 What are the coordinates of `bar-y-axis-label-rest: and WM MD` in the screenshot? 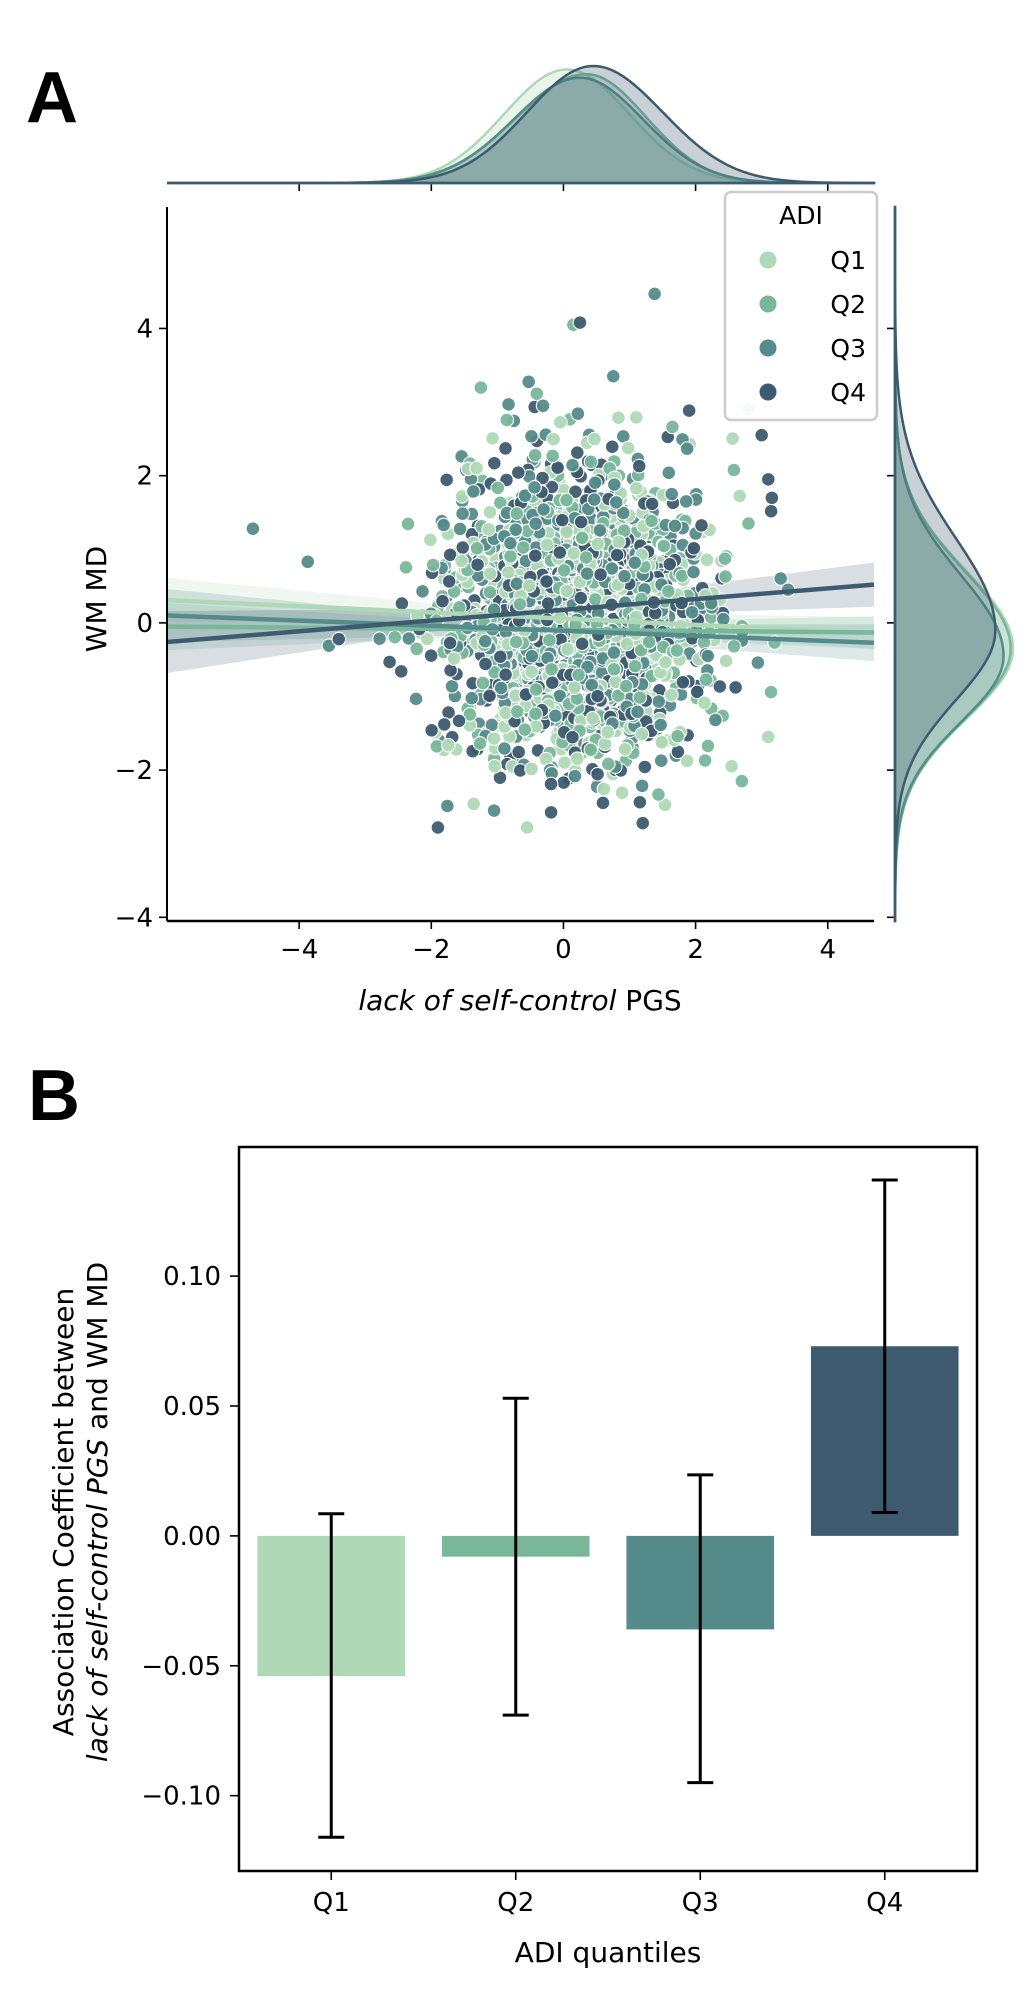 It's located at (97, 1350).